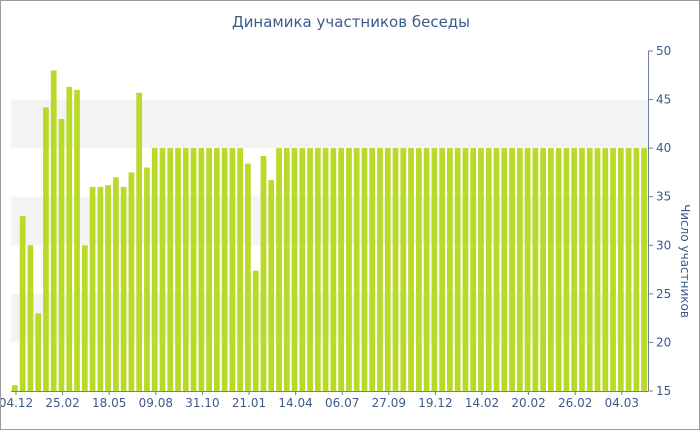 The image size is (700, 430). I want to click on grid-band, so click(329, 124).